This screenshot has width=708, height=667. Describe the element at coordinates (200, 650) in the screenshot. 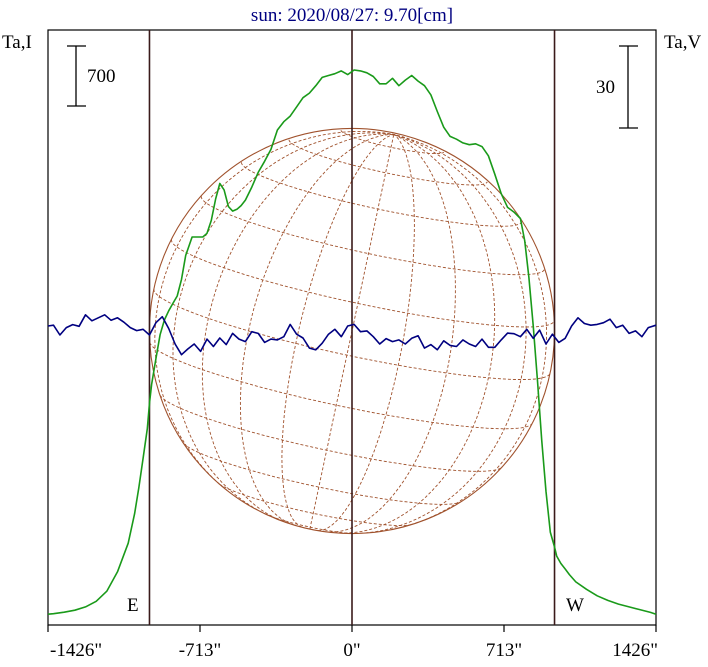

I see `x-tick-label: -713"` at that location.